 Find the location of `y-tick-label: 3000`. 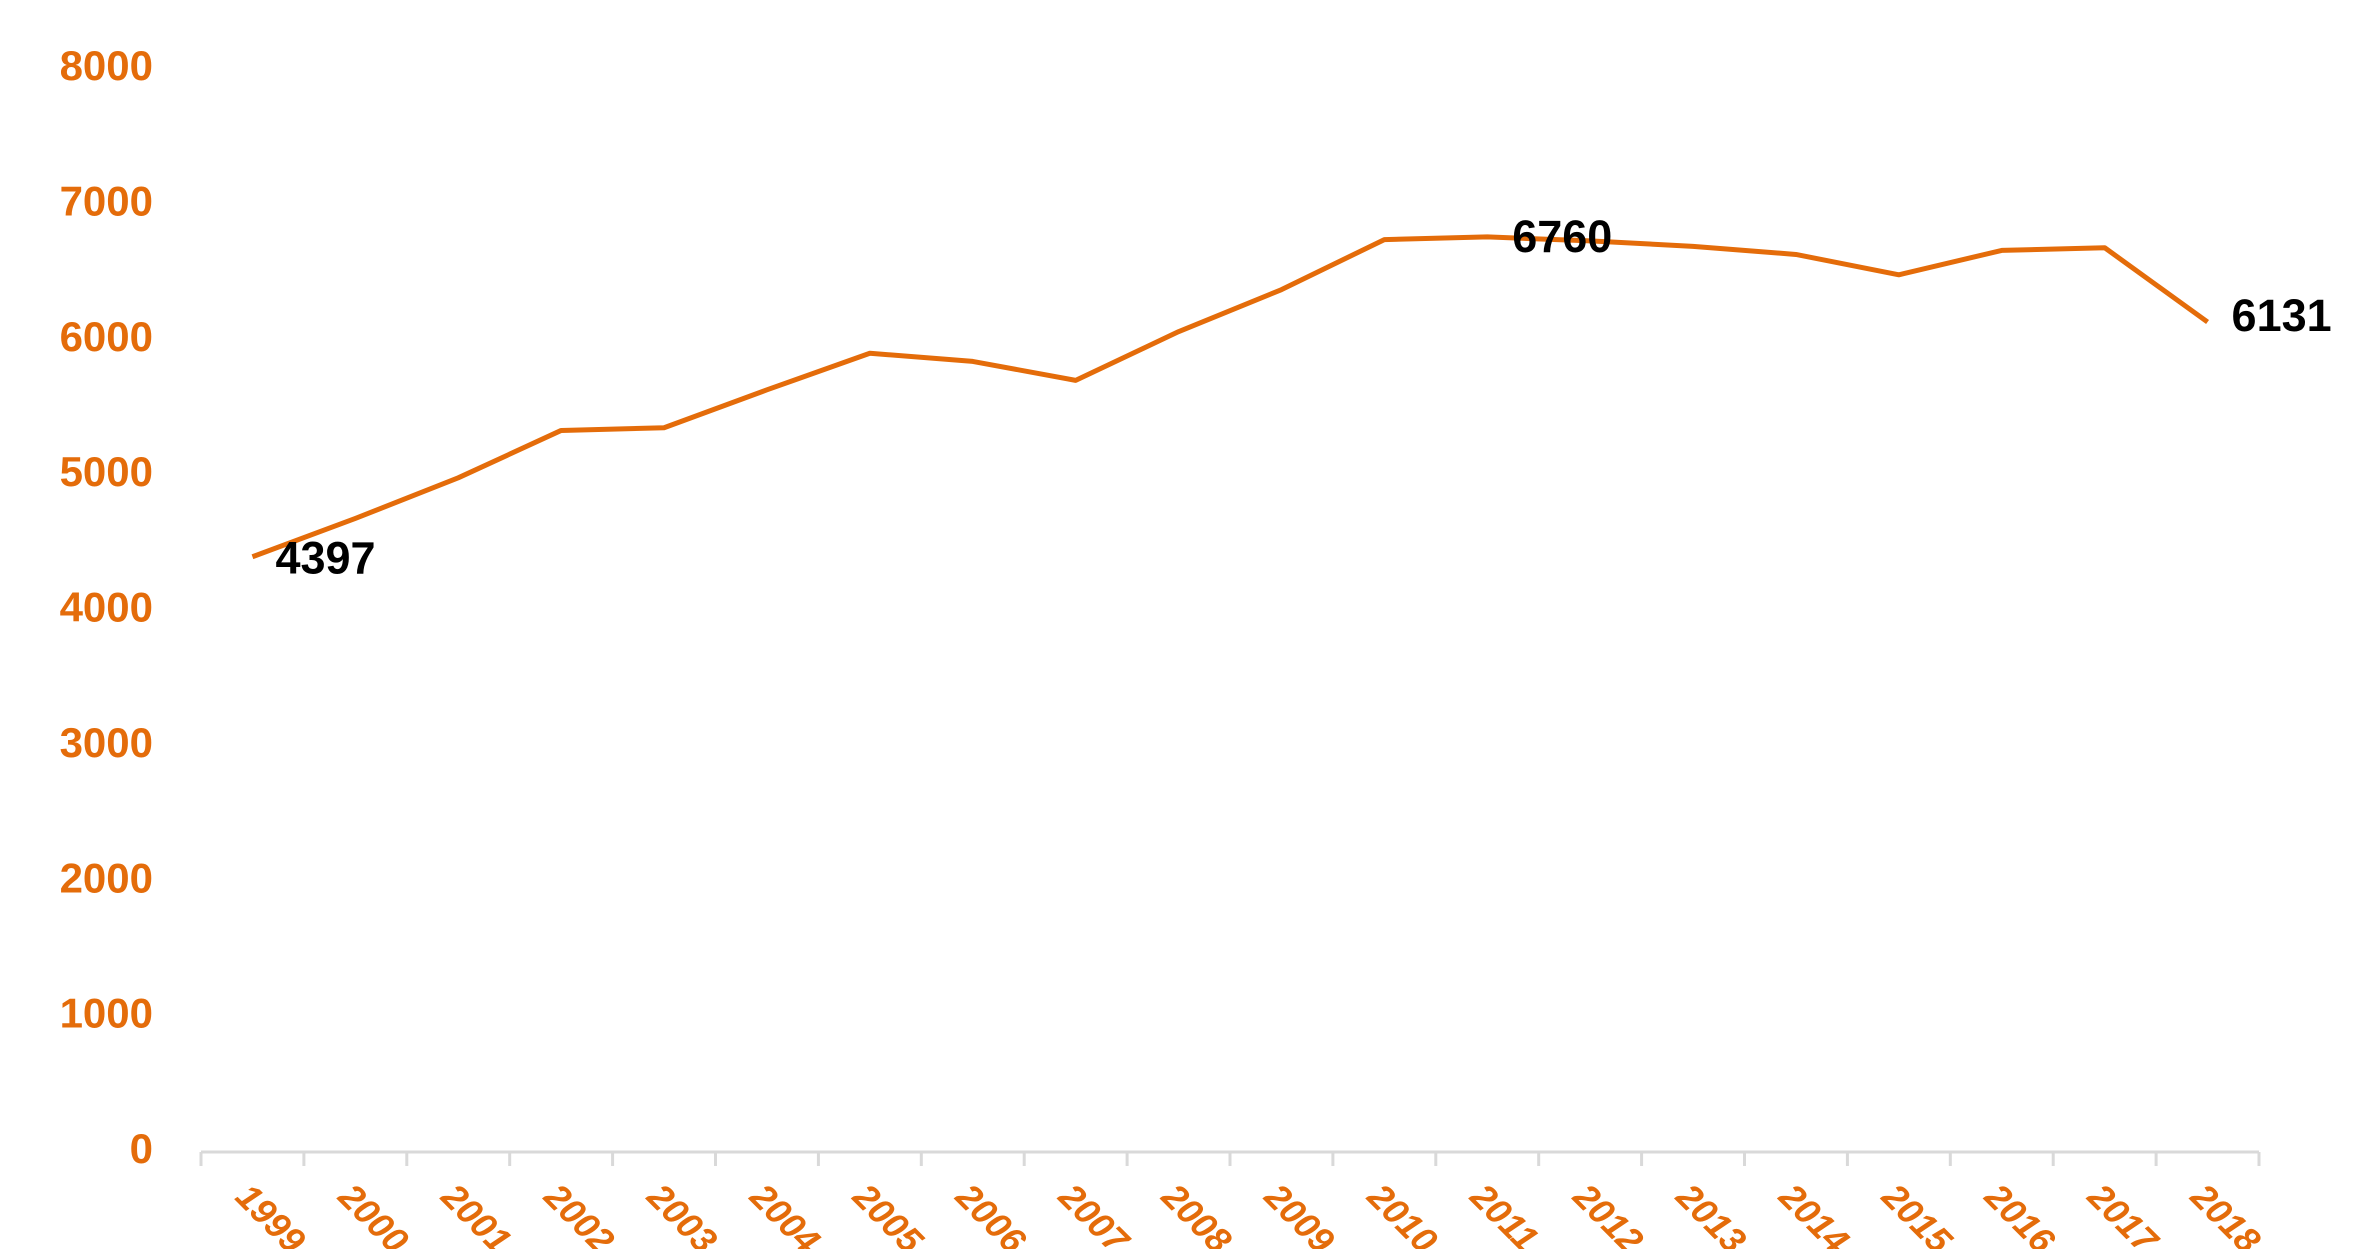

y-tick-label: 3000 is located at coordinates (106, 742).